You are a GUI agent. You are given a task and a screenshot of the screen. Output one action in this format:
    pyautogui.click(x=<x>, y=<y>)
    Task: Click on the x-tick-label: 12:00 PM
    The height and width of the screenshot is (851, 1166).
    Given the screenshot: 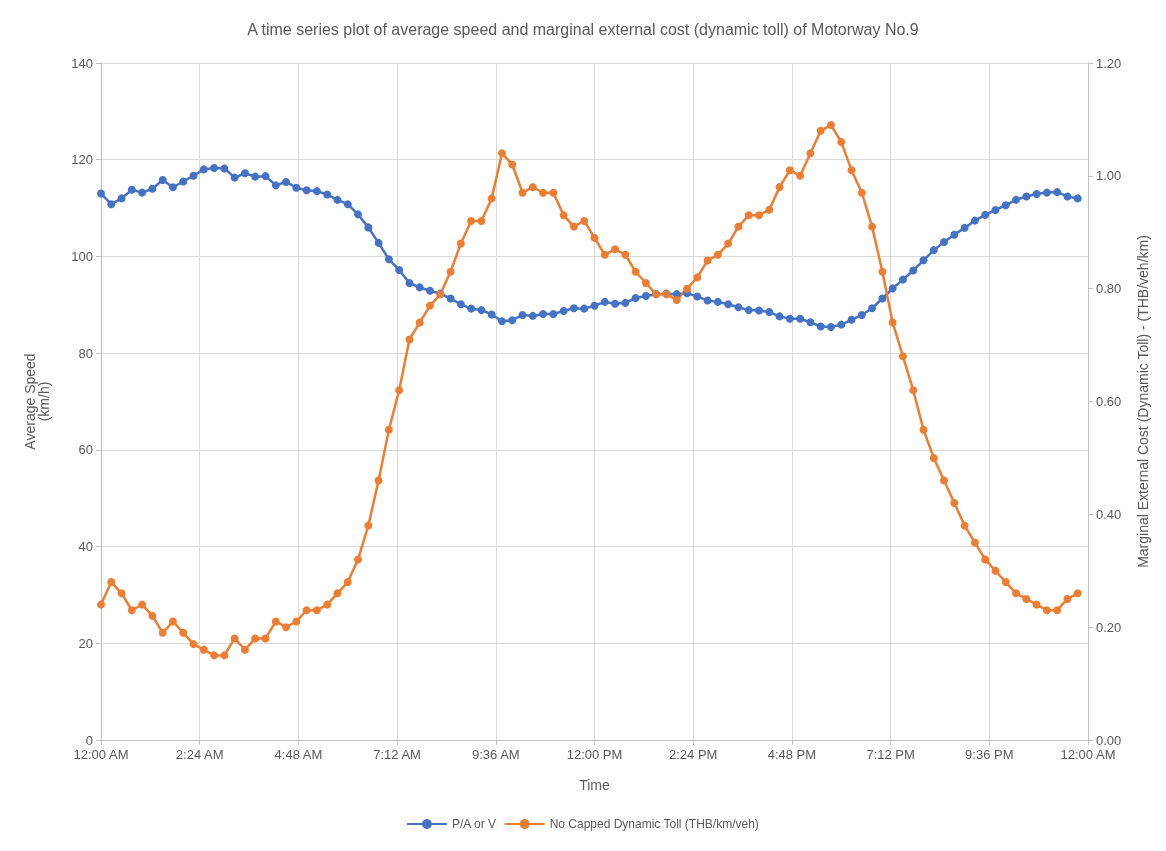 What is the action you would take?
    pyautogui.click(x=594, y=754)
    